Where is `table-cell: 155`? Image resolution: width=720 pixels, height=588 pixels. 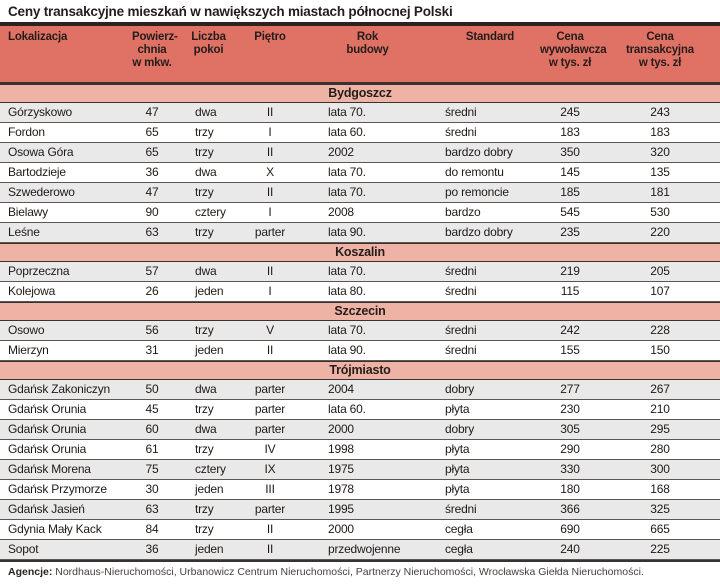
table-cell: 155 is located at coordinates (570, 350).